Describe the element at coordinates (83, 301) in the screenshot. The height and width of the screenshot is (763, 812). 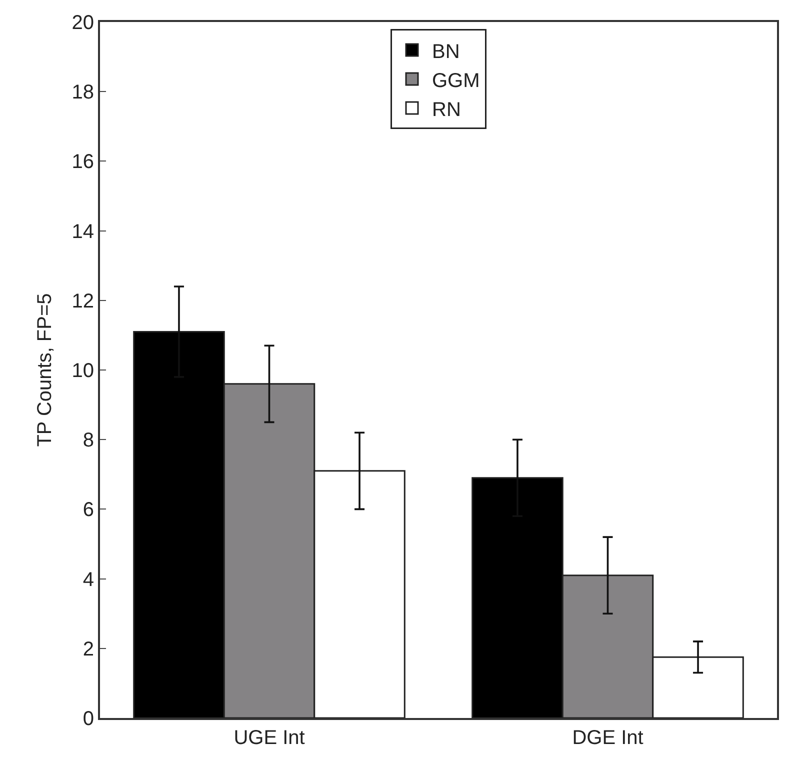
I see `y-tick-label: 12` at that location.